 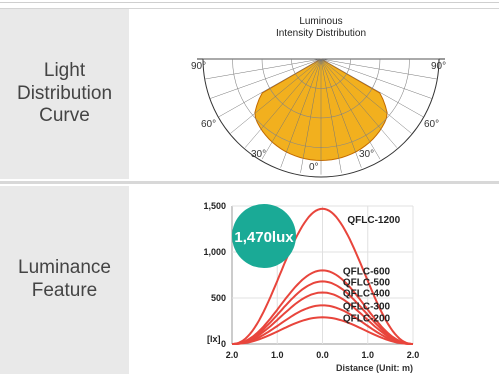 I want to click on series-label: QFLC-400, so click(x=367, y=293).